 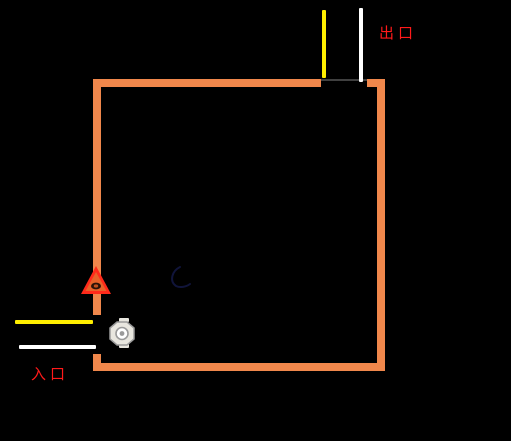 I want to click on wall-right, so click(x=381, y=225).